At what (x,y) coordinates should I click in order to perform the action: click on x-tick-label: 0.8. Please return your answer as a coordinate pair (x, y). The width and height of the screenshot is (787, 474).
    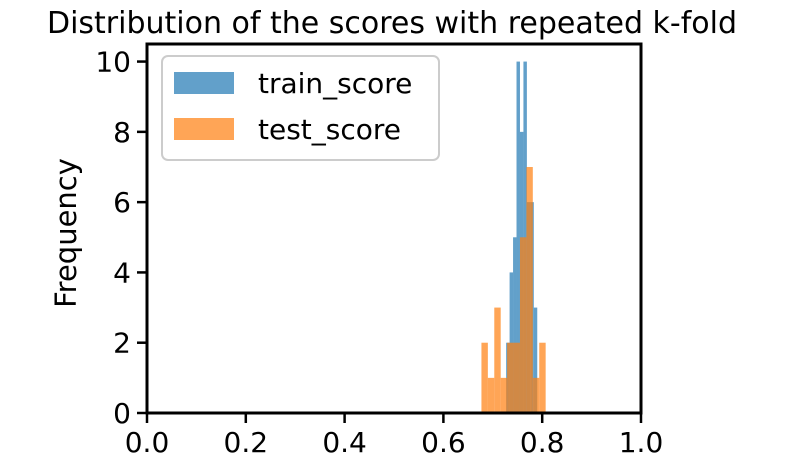
    Looking at the image, I should click on (542, 442).